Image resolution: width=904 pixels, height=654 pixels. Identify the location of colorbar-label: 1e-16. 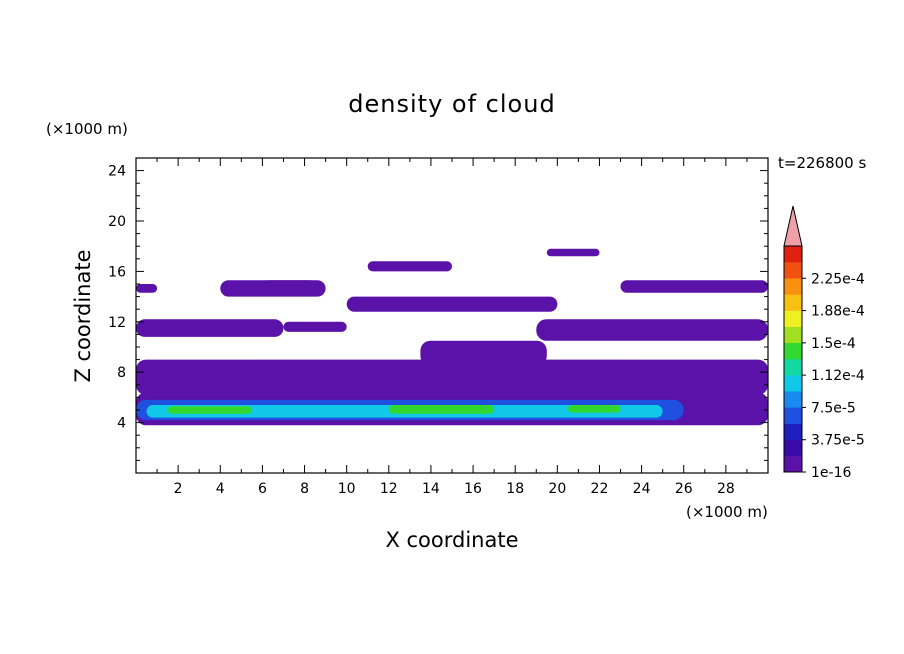
(831, 473).